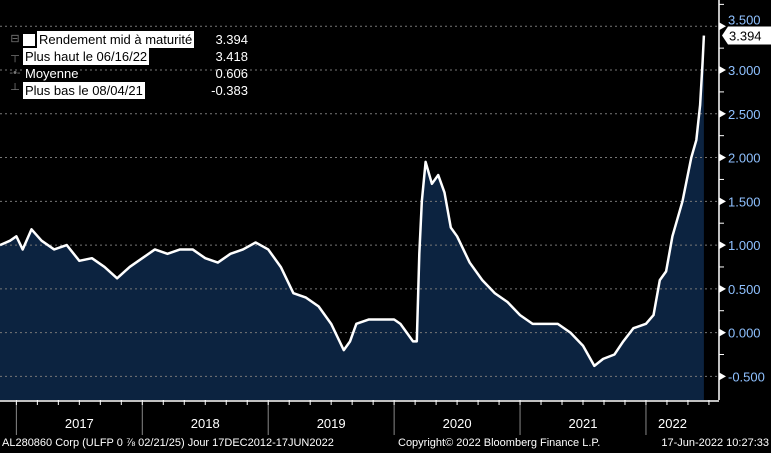 The width and height of the screenshot is (771, 453). What do you see at coordinates (15, 73) in the screenshot?
I see `average-marker-icon: -•-` at bounding box center [15, 73].